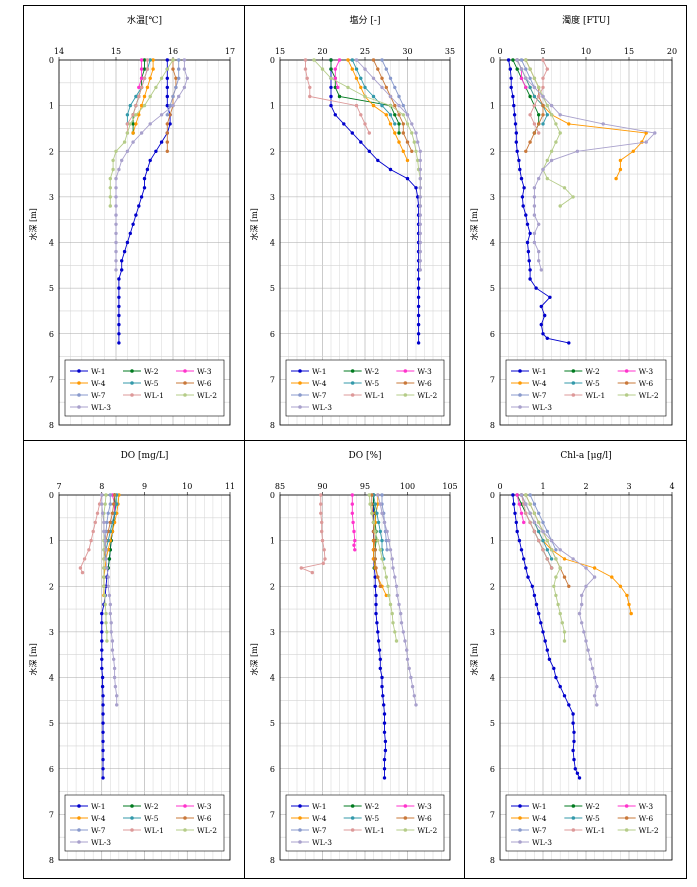  I want to click on x-tick-label: 90, so click(322, 486).